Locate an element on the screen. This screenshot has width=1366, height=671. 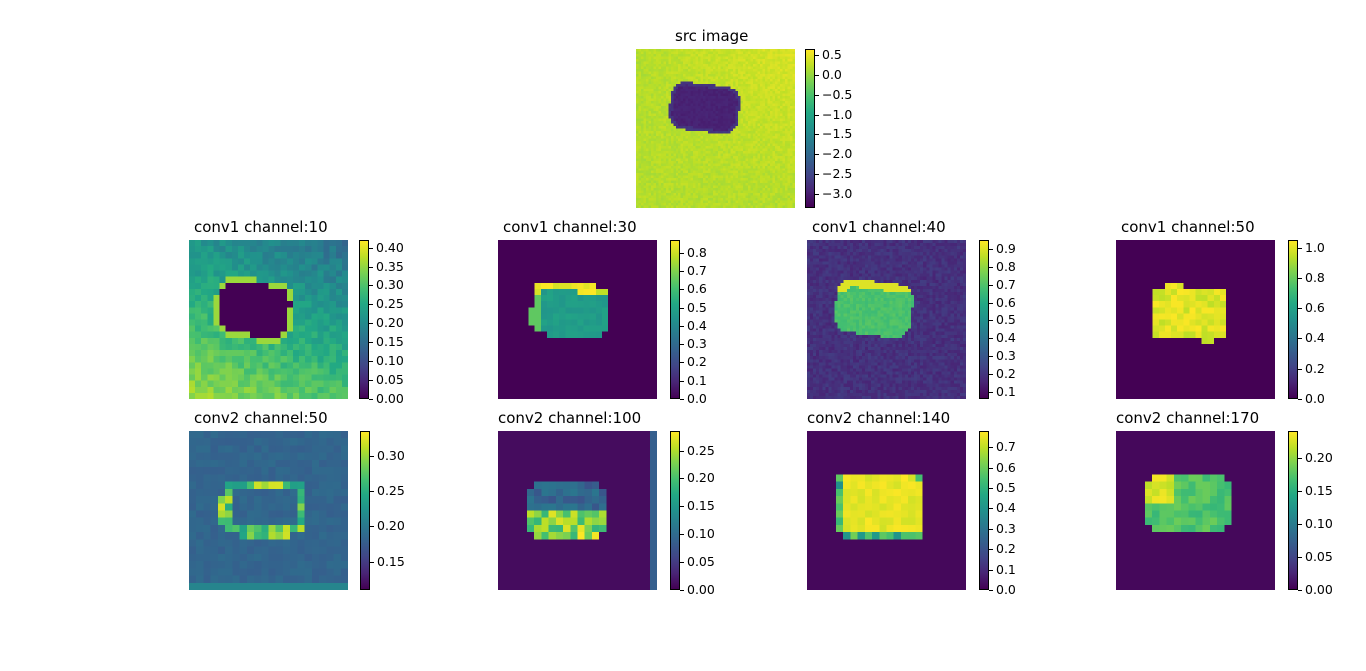
colorbar-tick-label: 1.0 is located at coordinates (1315, 247).